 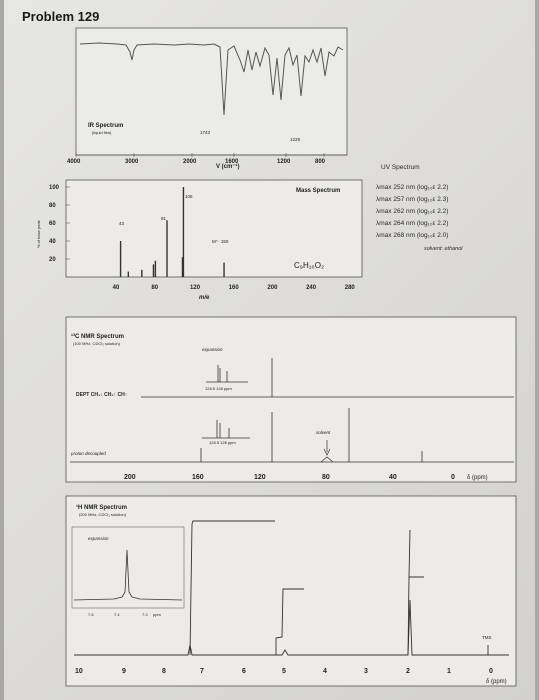 What do you see at coordinates (284, 162) in the screenshot?
I see `ir-tick-1200: 1200` at bounding box center [284, 162].